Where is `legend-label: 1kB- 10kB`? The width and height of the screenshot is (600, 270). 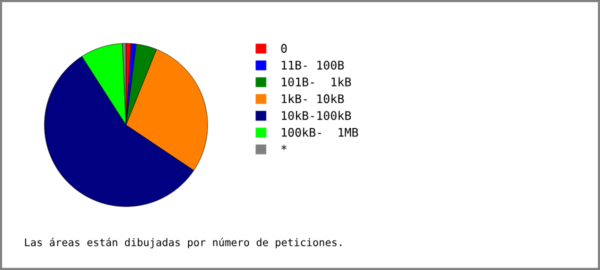 legend-label: 1kB- 10kB is located at coordinates (313, 99).